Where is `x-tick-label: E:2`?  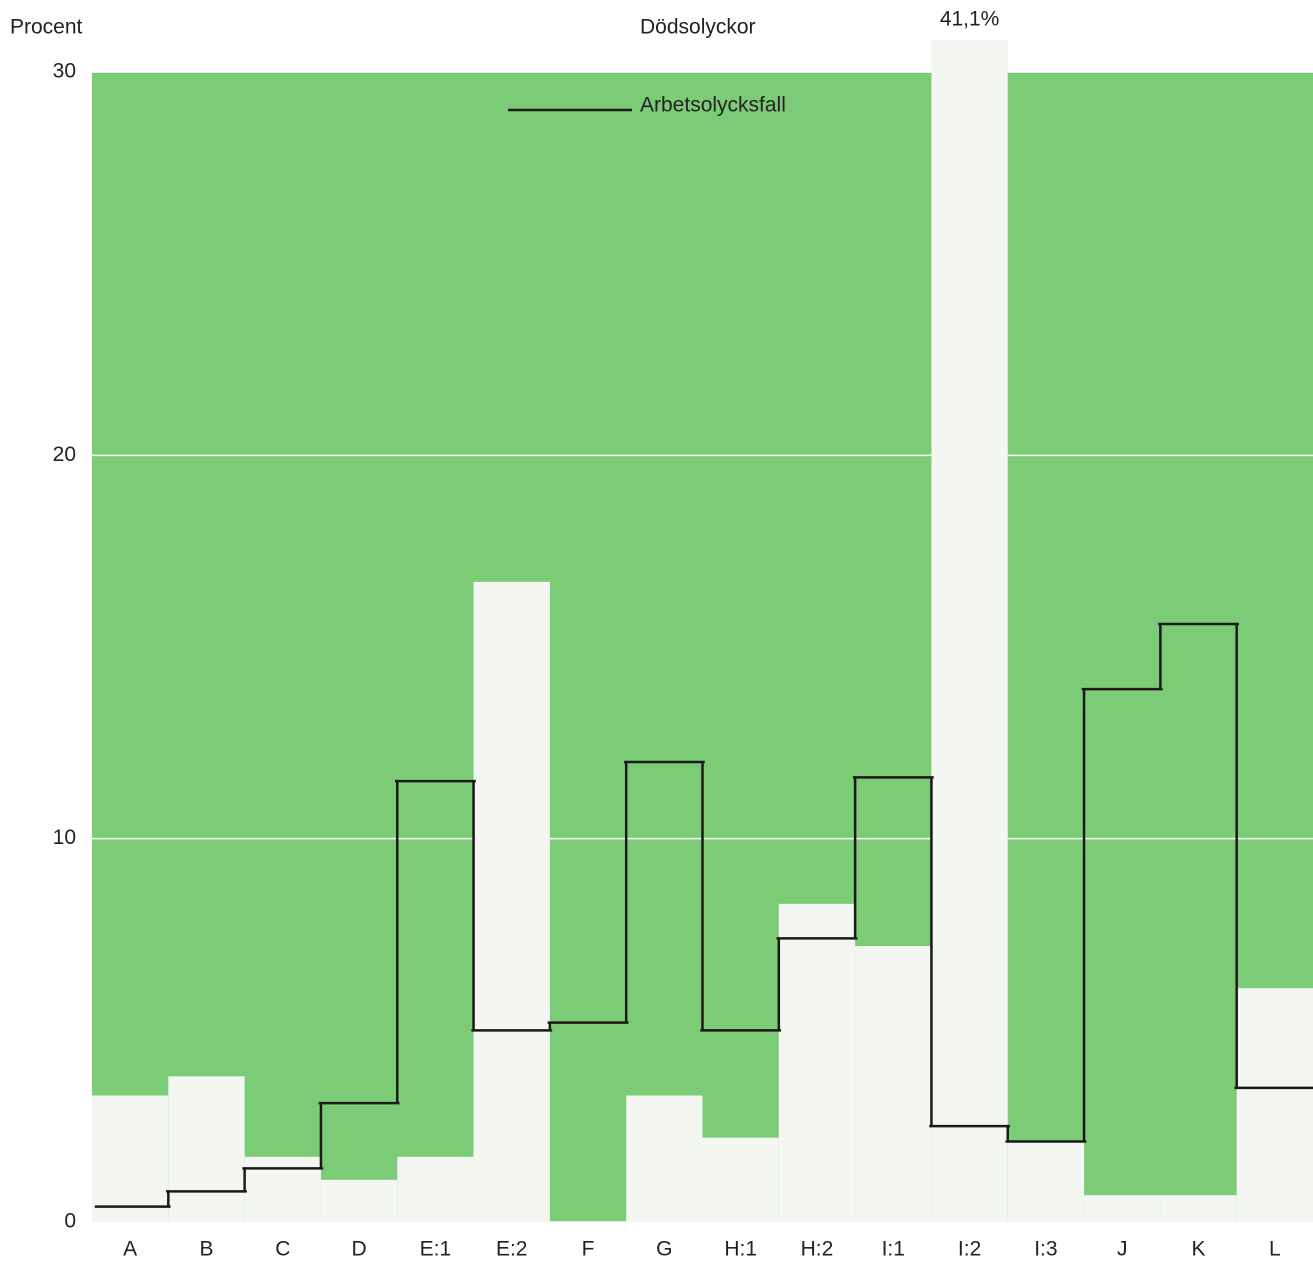 x-tick-label: E:2 is located at coordinates (512, 1249).